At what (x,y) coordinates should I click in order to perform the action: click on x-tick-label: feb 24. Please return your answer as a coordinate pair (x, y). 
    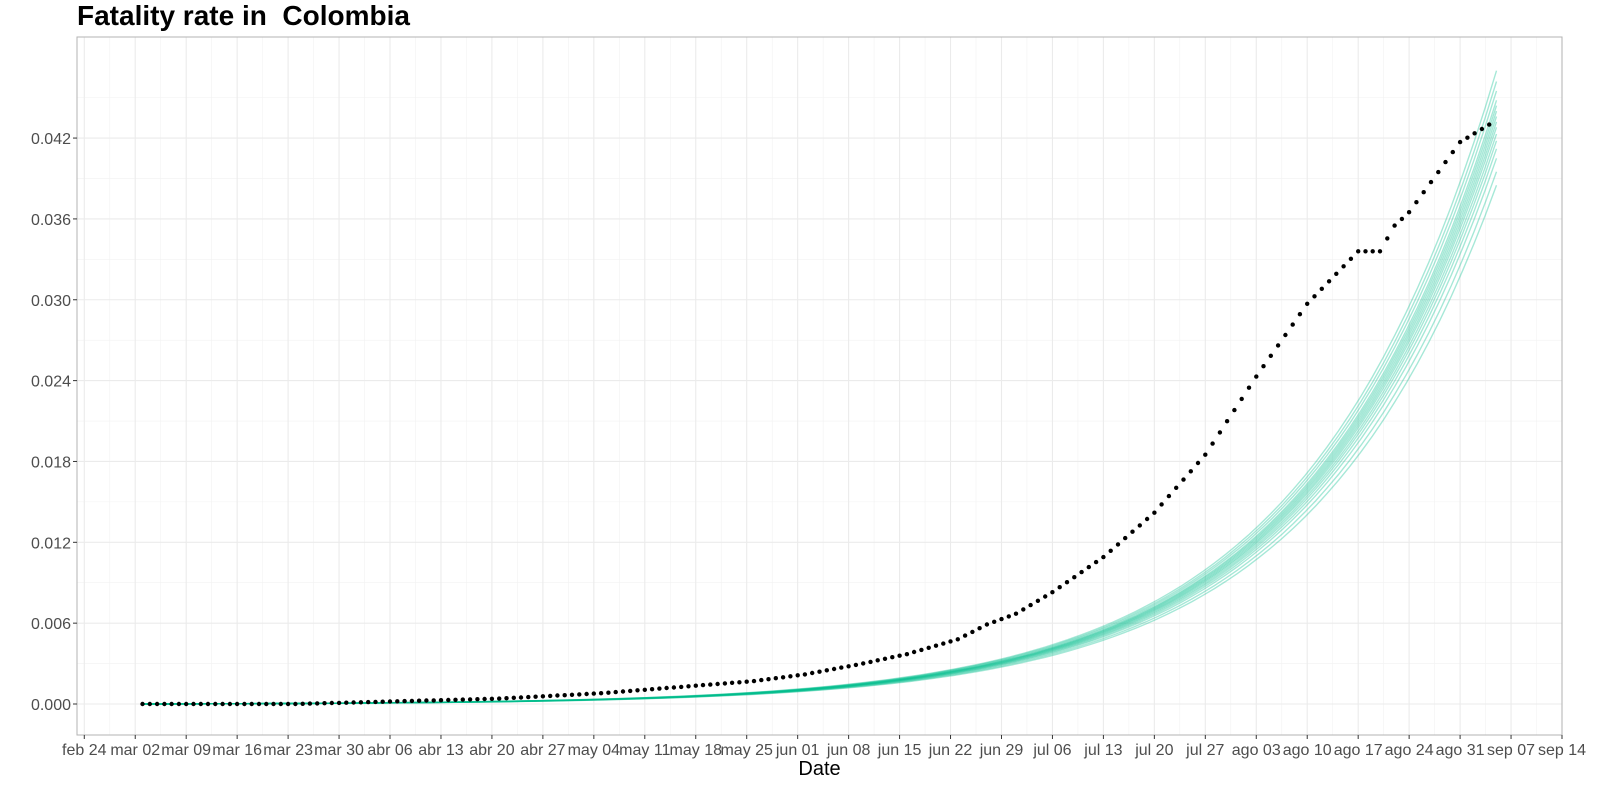
    Looking at the image, I should click on (84, 750).